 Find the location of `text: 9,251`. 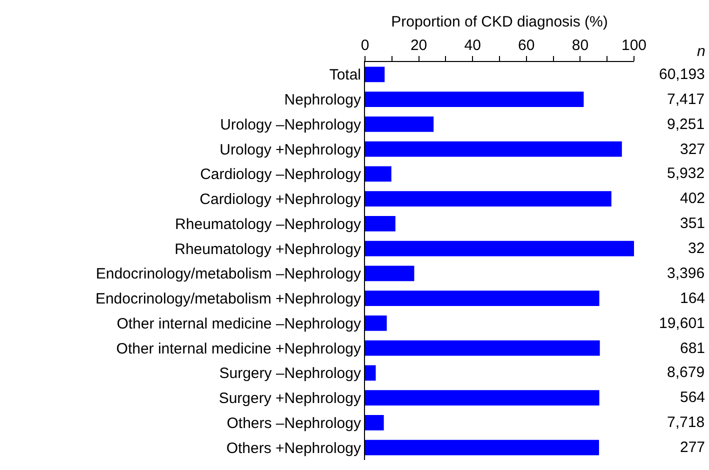

text: 9,251 is located at coordinates (686, 124).